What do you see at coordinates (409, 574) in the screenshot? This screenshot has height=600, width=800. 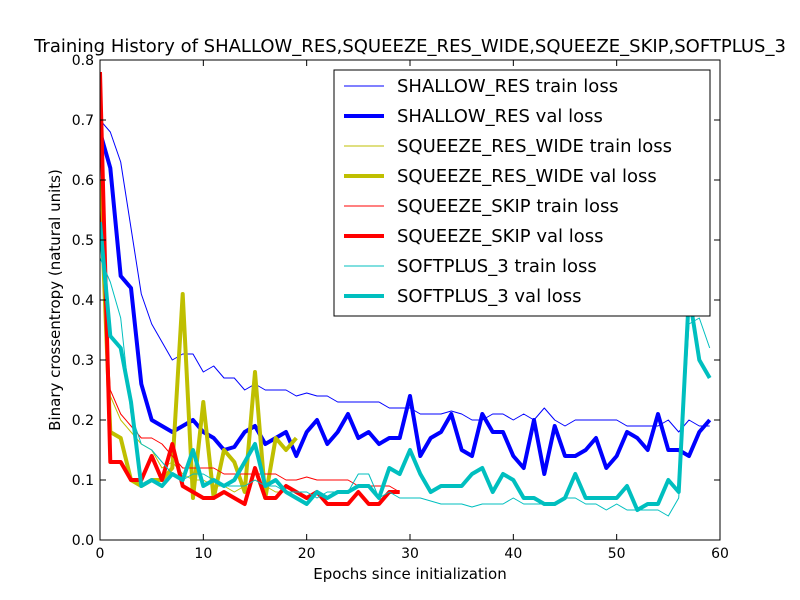 I see `x-axis-label: Epochs since initialization` at bounding box center [409, 574].